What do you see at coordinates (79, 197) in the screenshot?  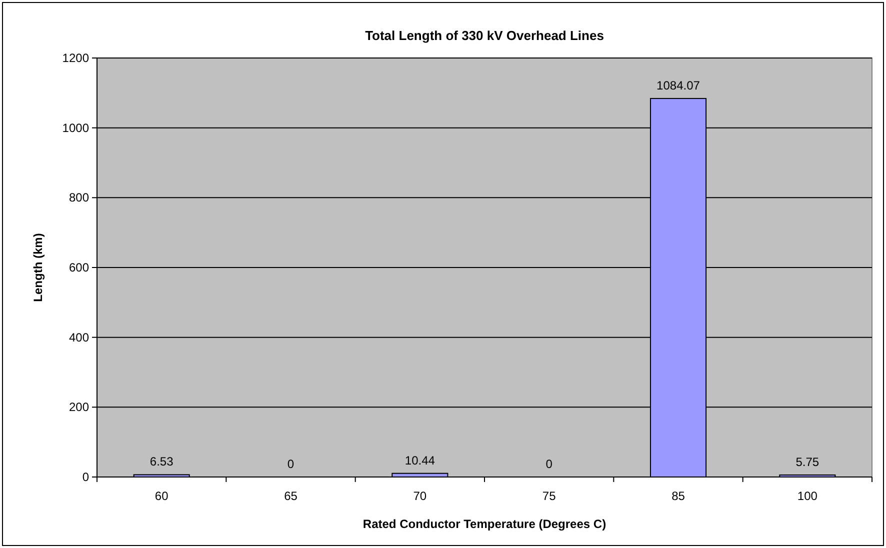 I see `y-tick-label: 800` at bounding box center [79, 197].